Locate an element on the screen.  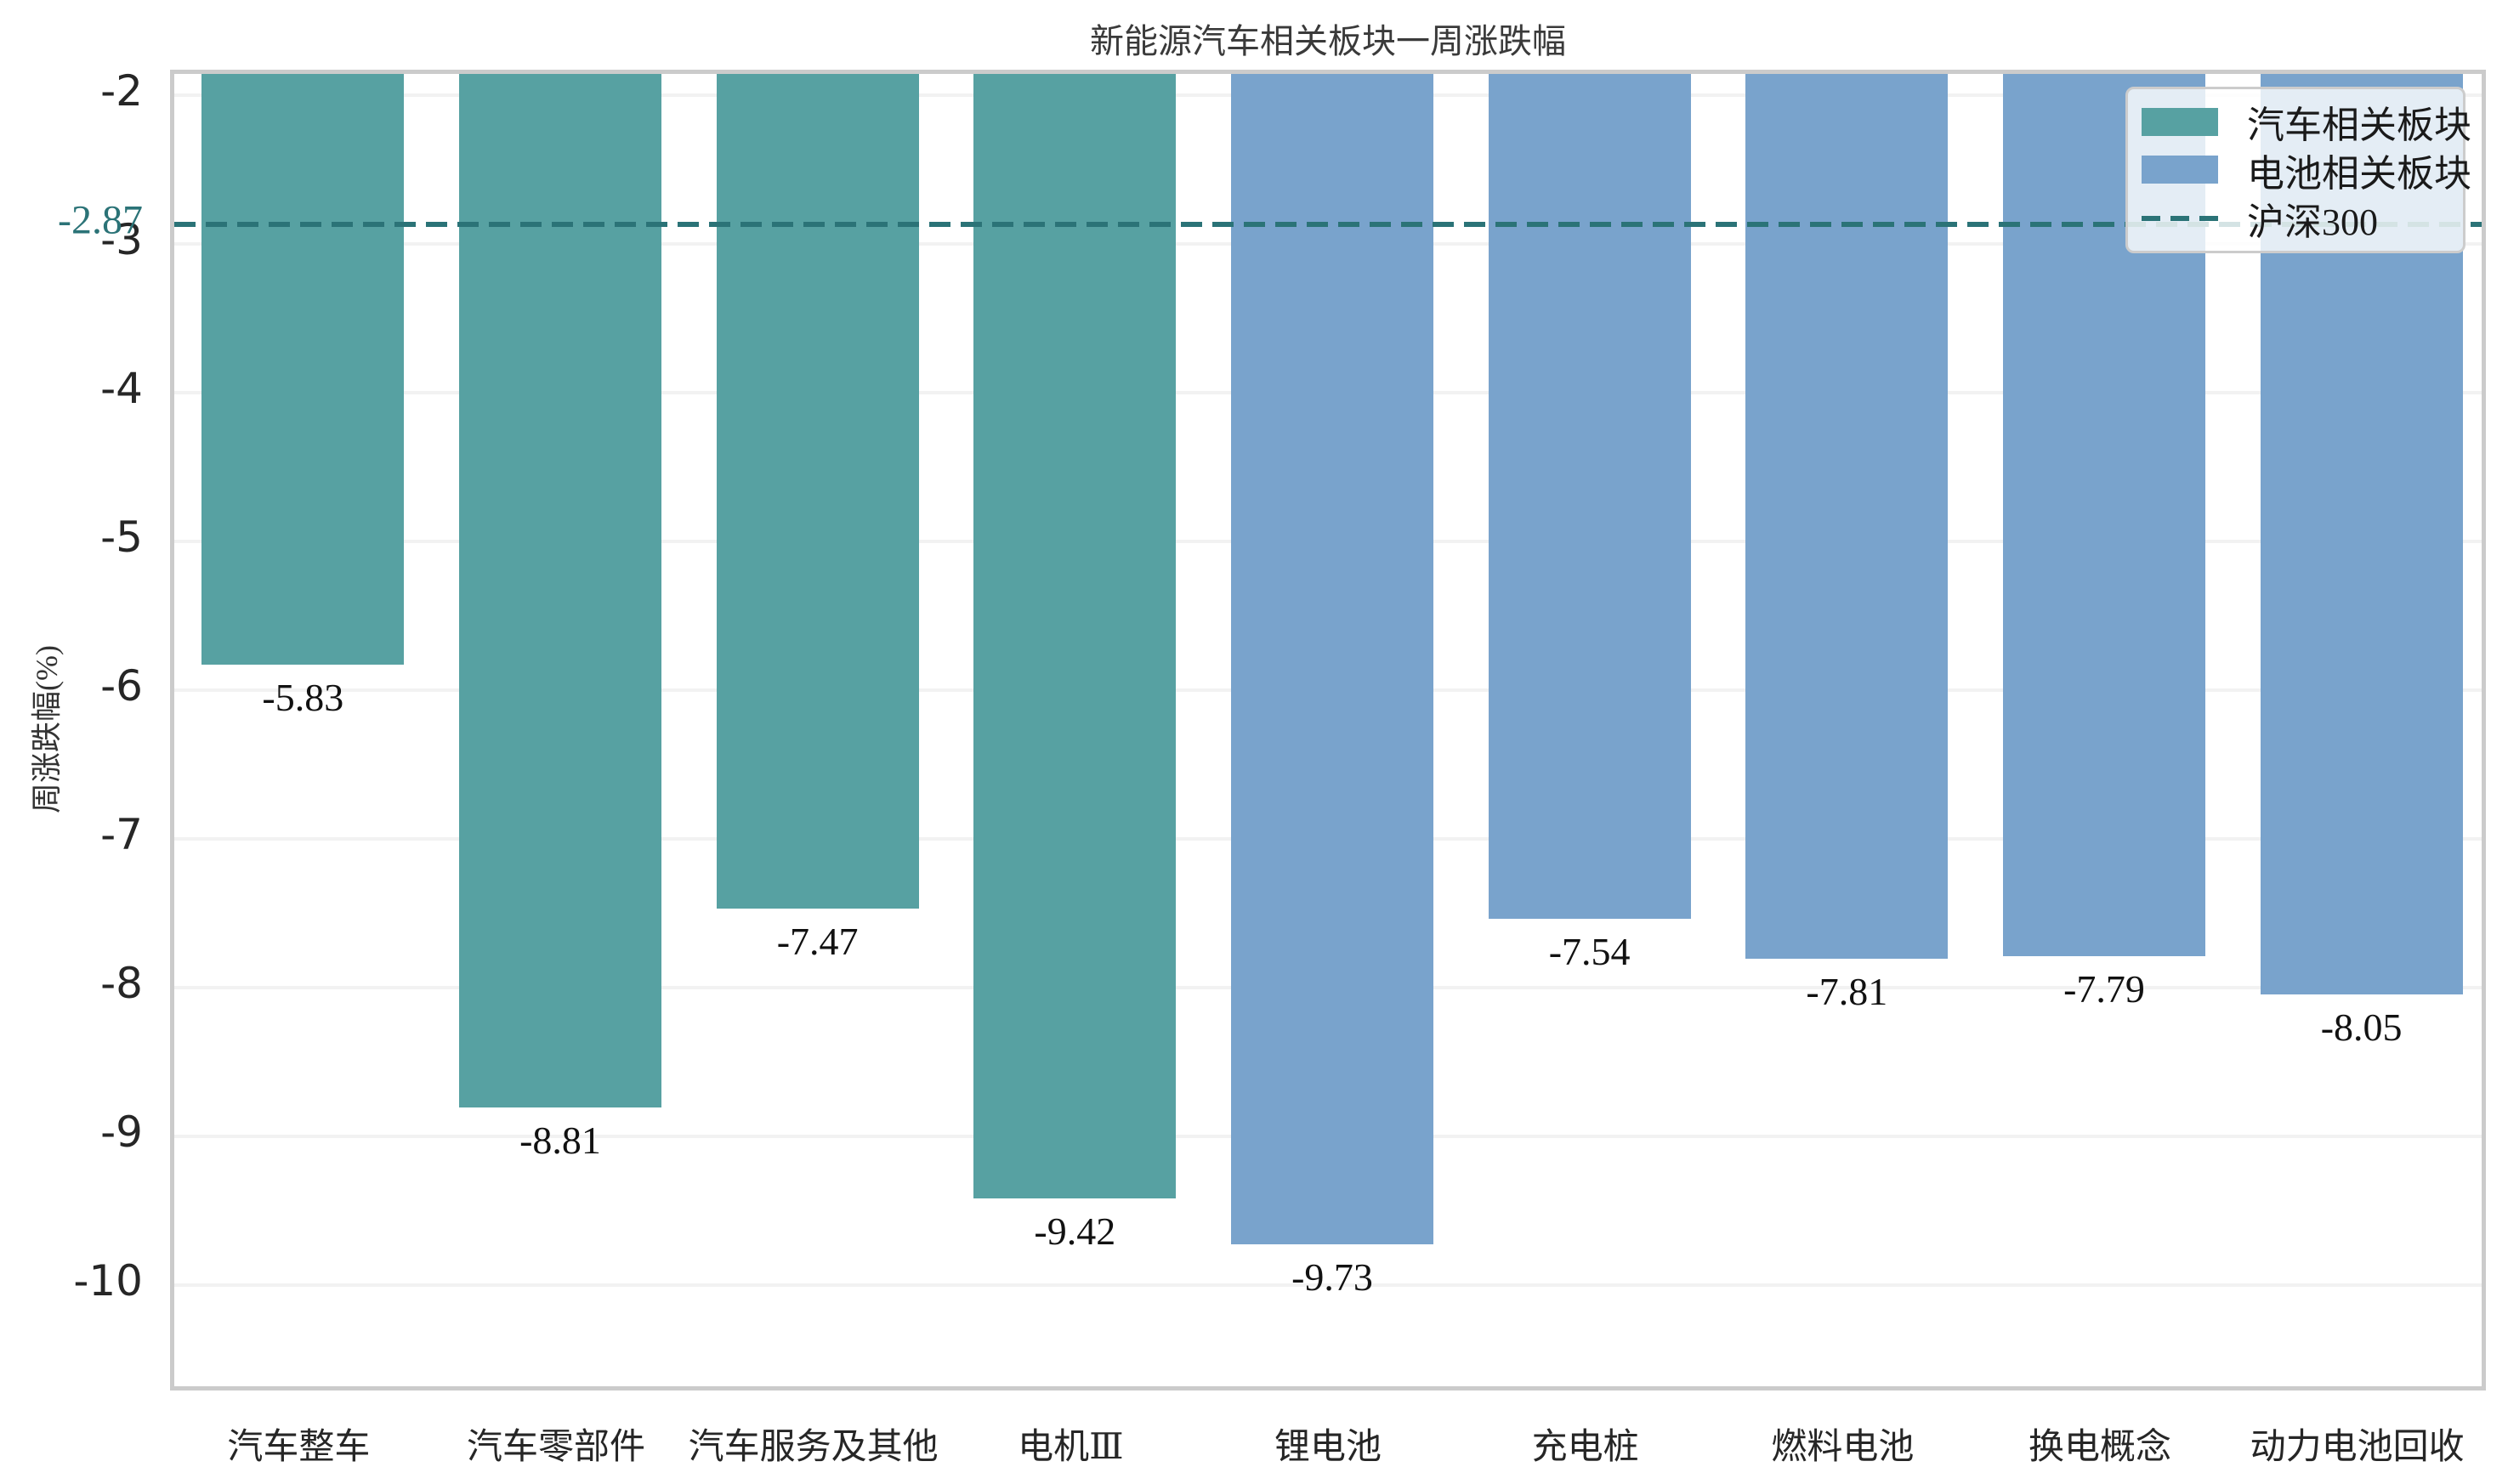
x-tick-label: 充电桩 is located at coordinates (1585, 1447).